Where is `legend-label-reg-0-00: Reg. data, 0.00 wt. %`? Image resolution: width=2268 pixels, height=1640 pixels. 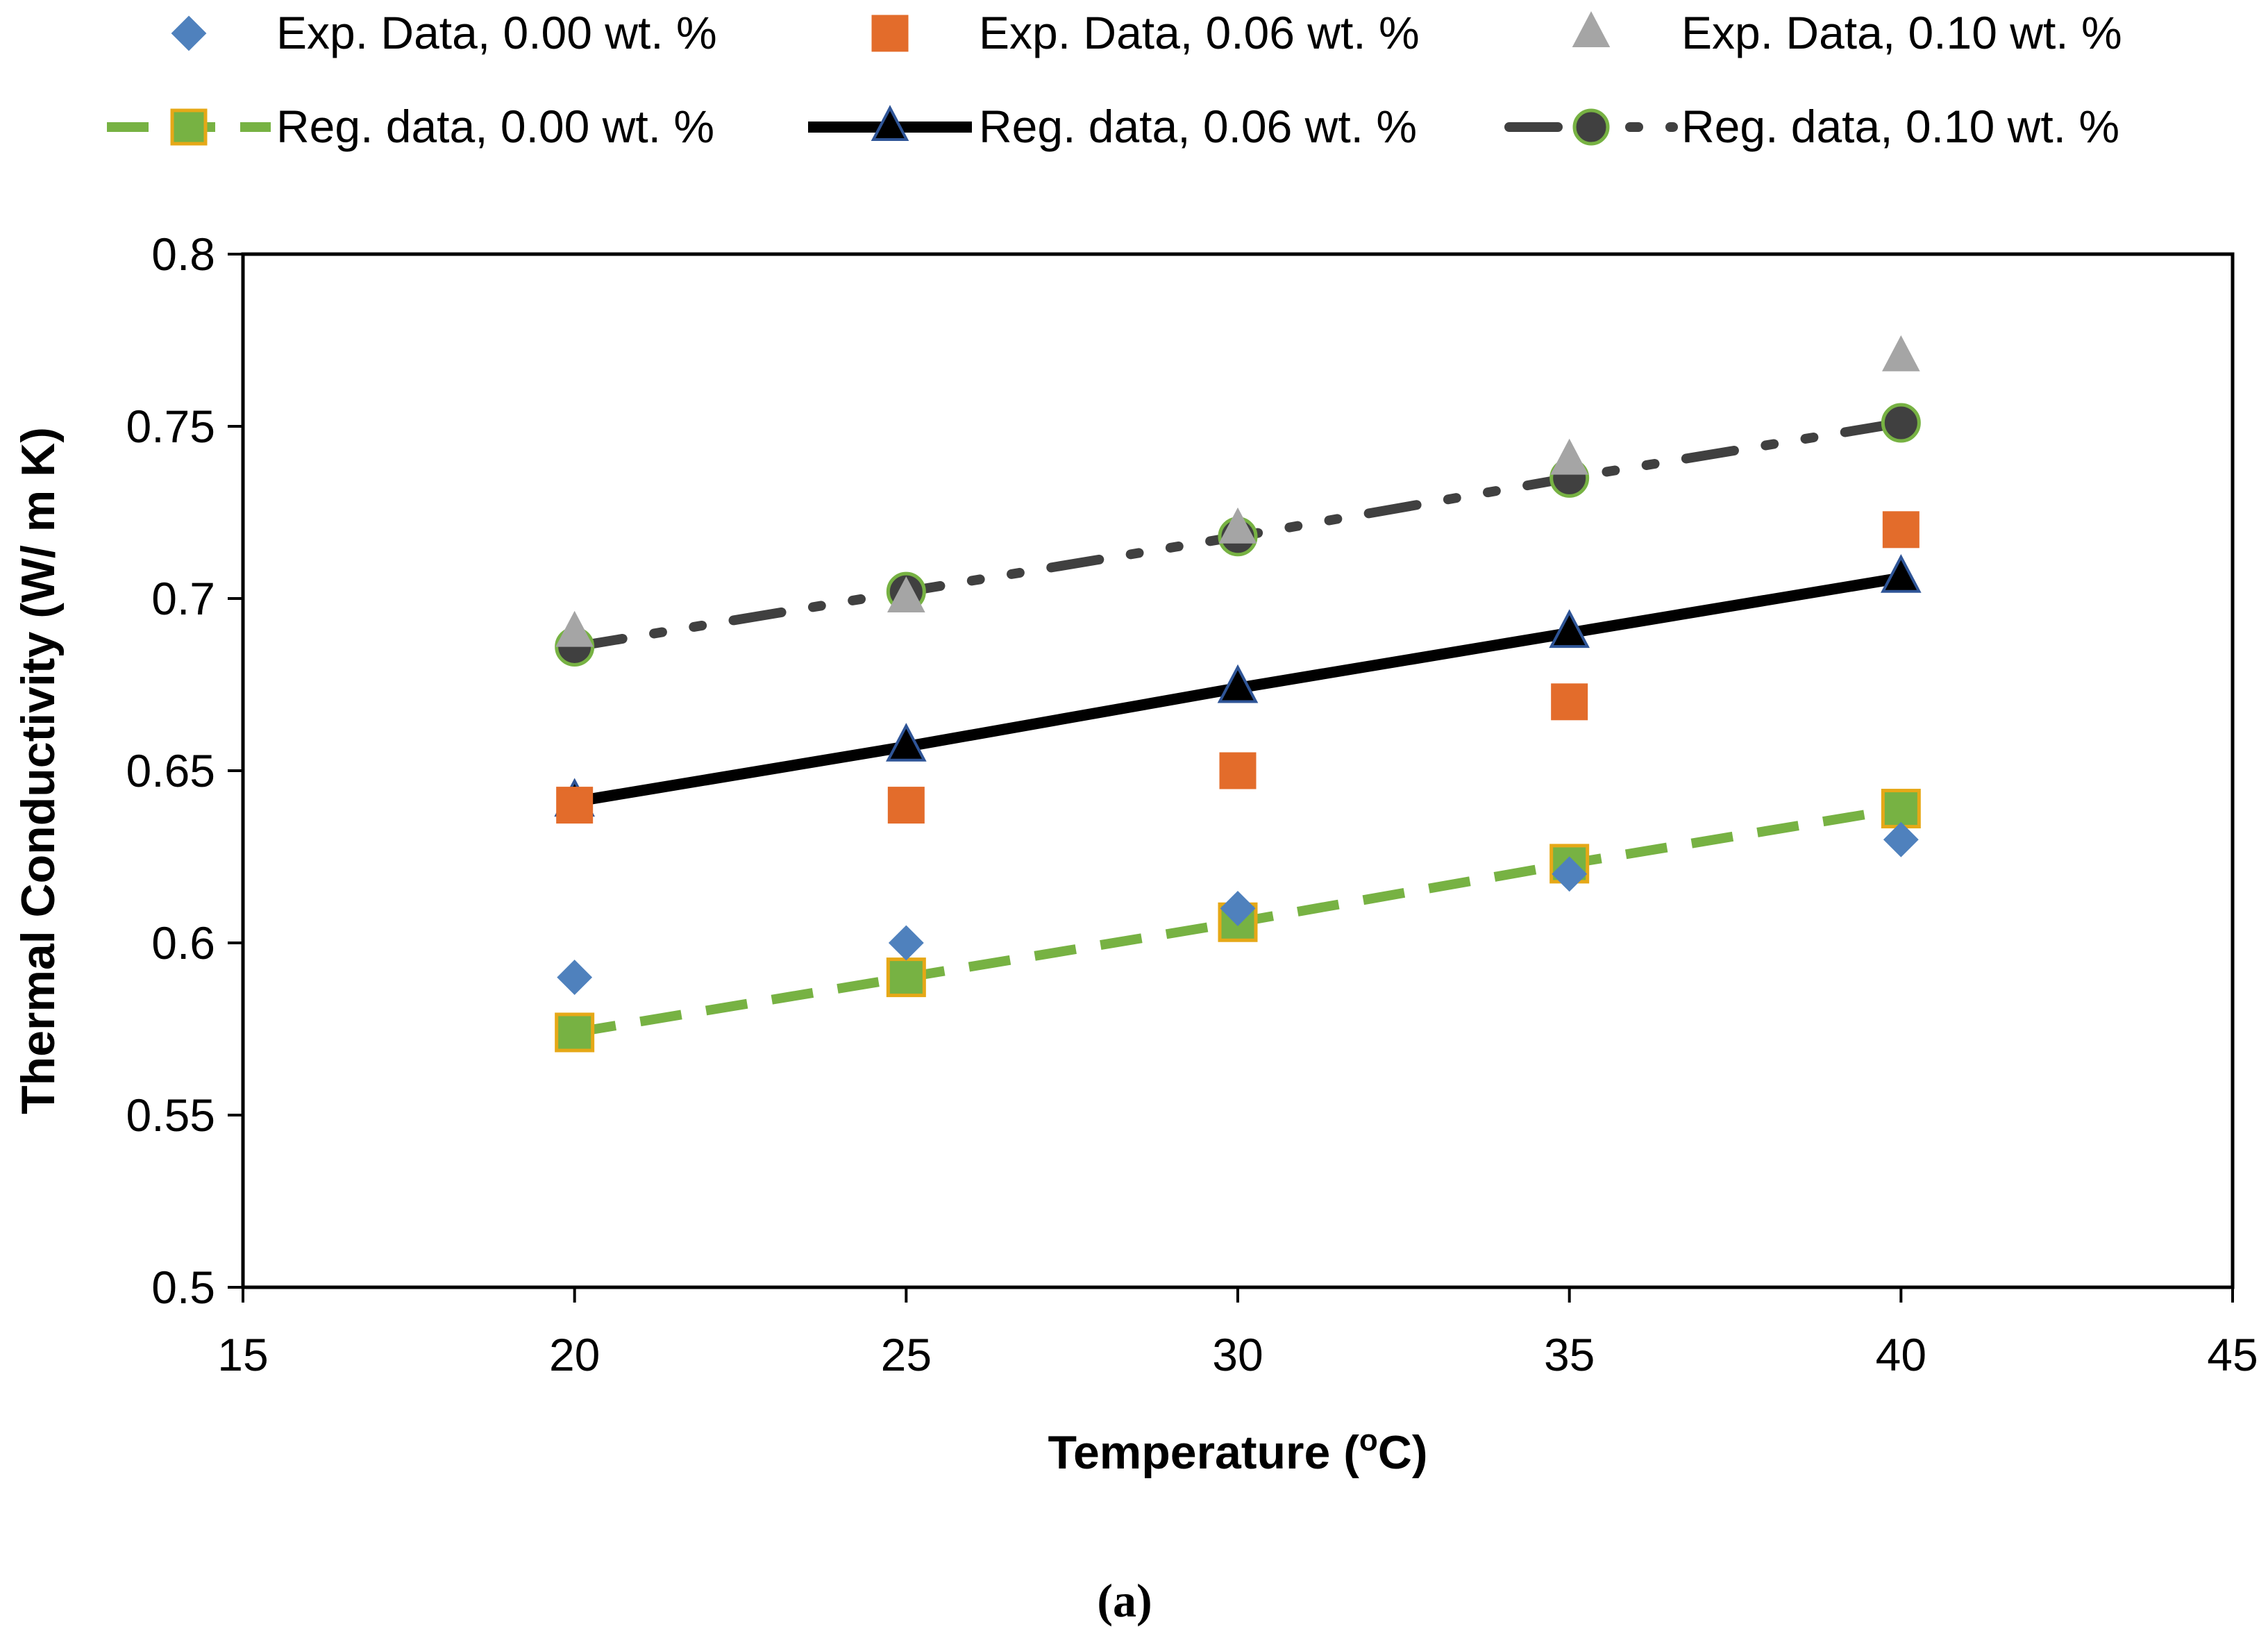
legend-label-reg-0-00: Reg. data, 0.00 wt. % is located at coordinates (495, 126).